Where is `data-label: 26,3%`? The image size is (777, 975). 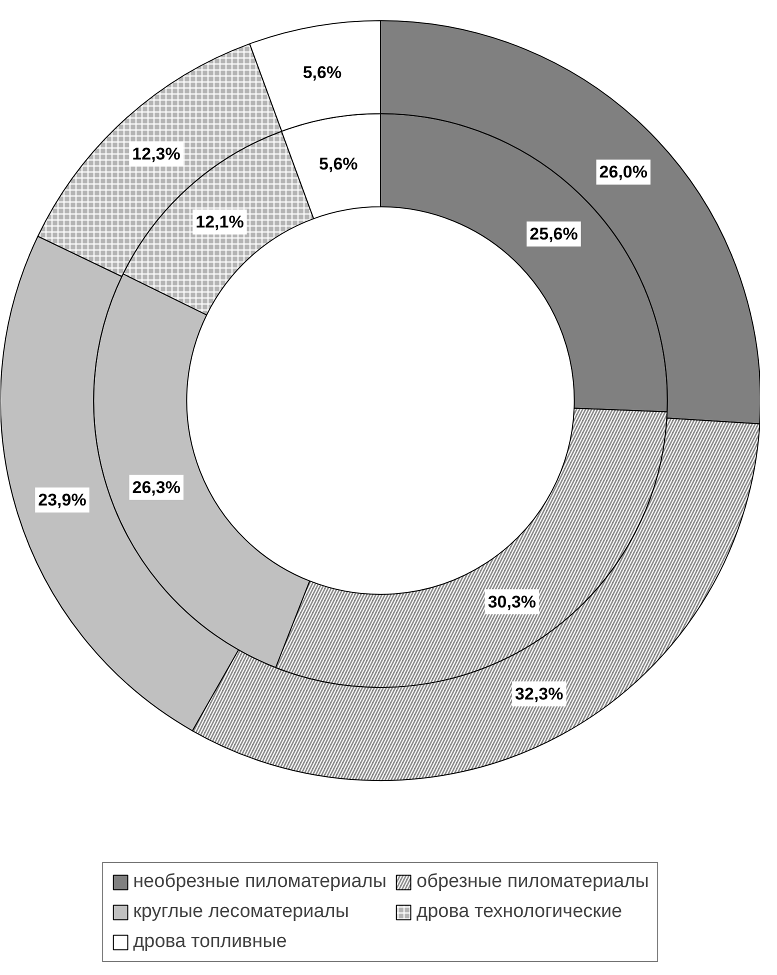
data-label: 26,3% is located at coordinates (156, 487).